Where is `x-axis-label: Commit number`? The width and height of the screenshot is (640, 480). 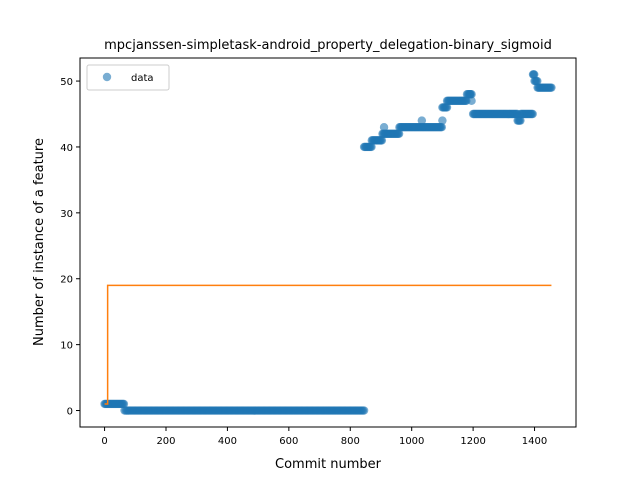
x-axis-label: Commit number is located at coordinates (328, 464).